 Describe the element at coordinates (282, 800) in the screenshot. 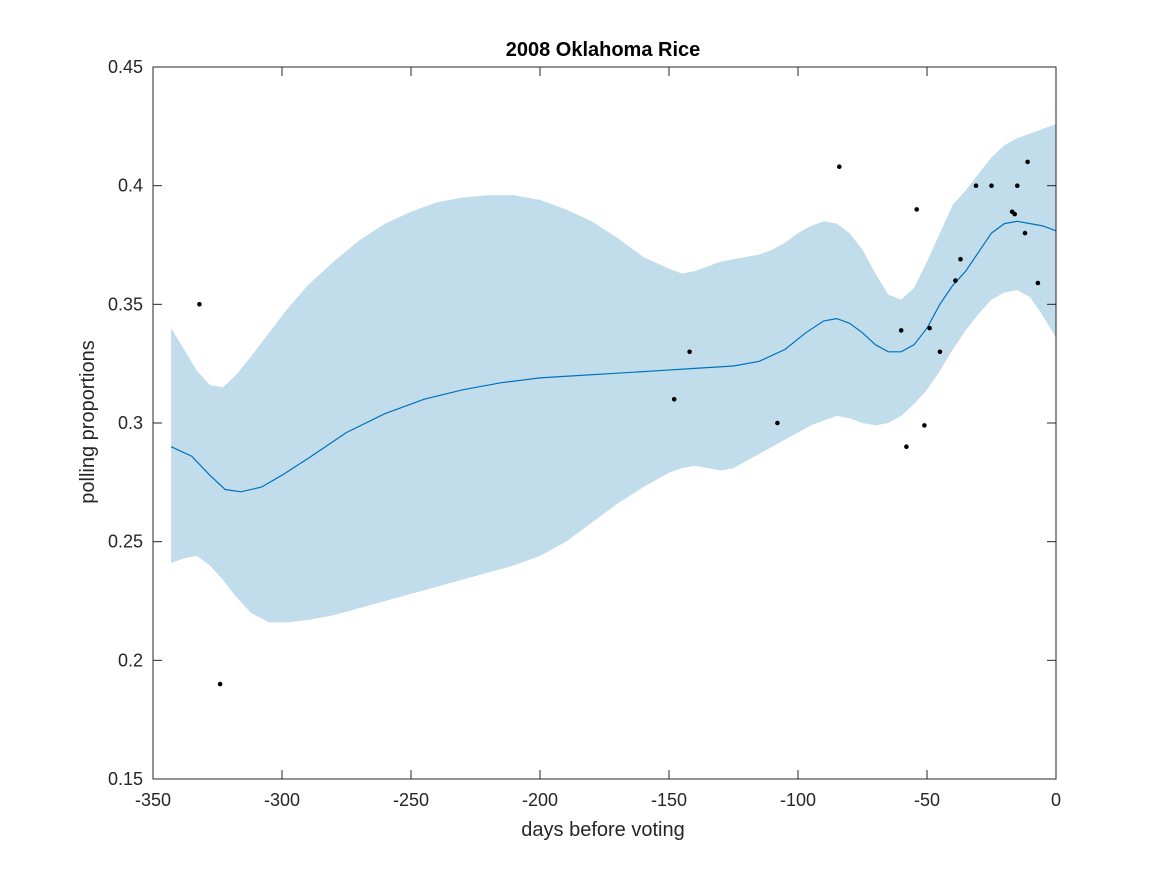

I see `x-tick-label: -300` at that location.